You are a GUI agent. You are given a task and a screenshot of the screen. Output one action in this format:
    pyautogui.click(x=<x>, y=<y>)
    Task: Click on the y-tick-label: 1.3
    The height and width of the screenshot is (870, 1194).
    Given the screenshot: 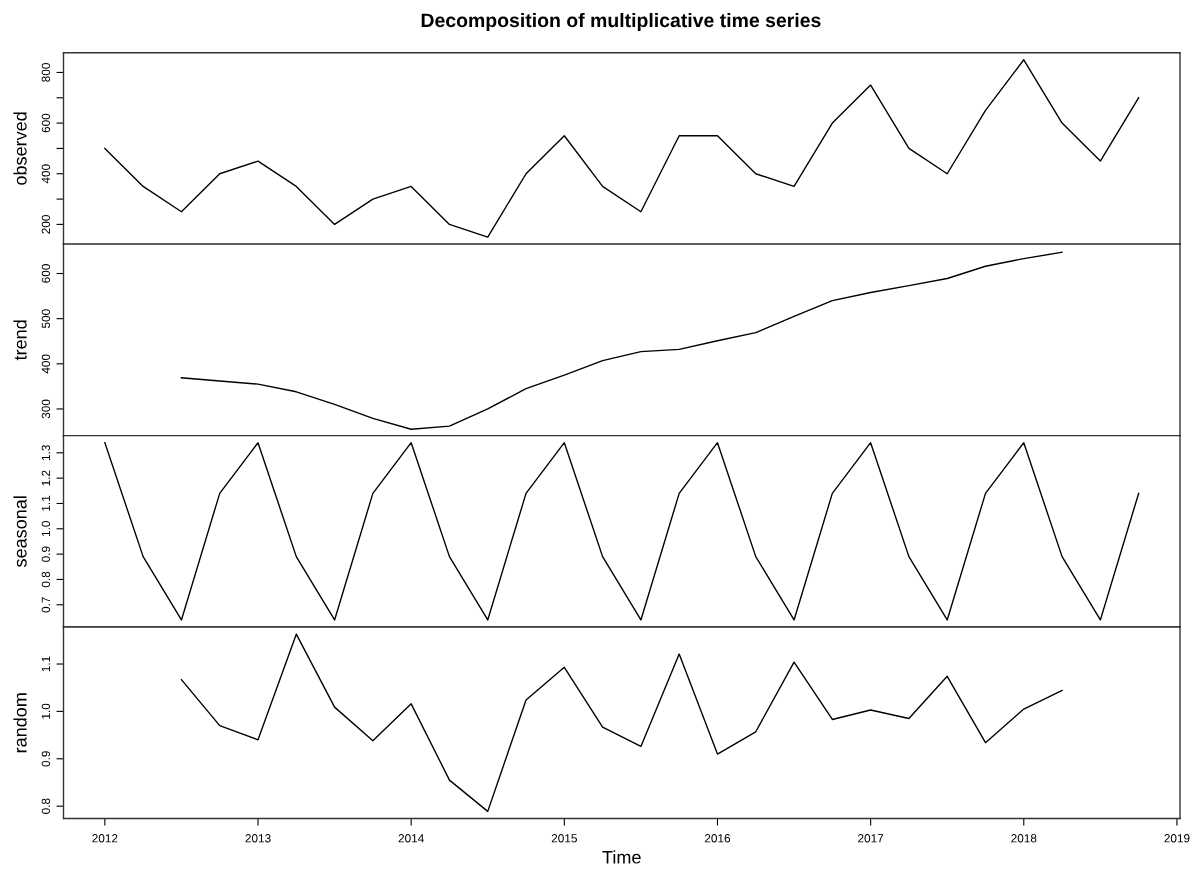 What is the action you would take?
    pyautogui.click(x=46, y=453)
    